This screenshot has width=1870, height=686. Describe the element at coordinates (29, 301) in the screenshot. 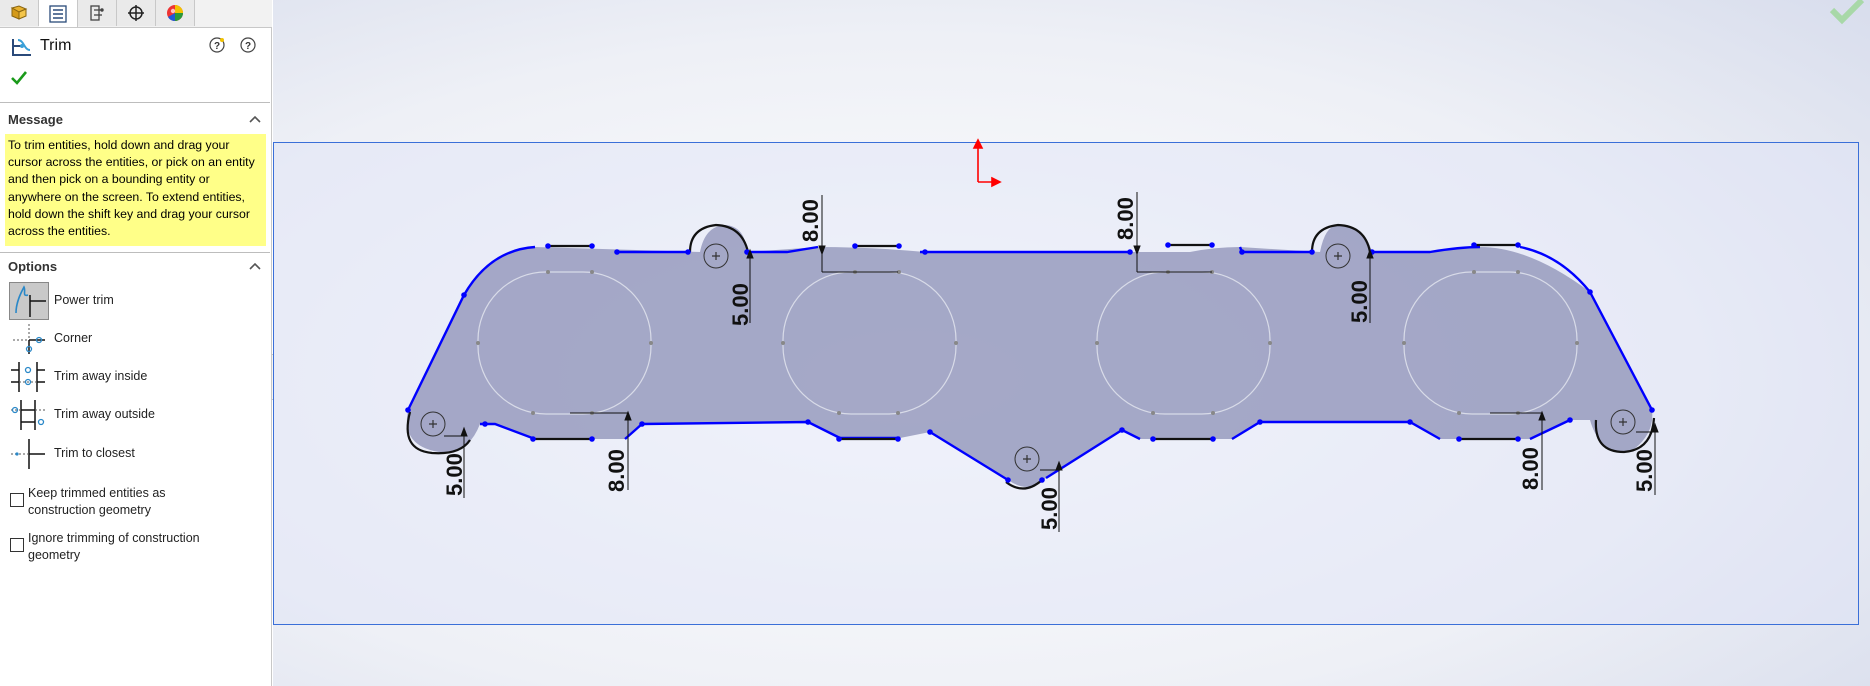

I see `power-trim-icon` at that location.